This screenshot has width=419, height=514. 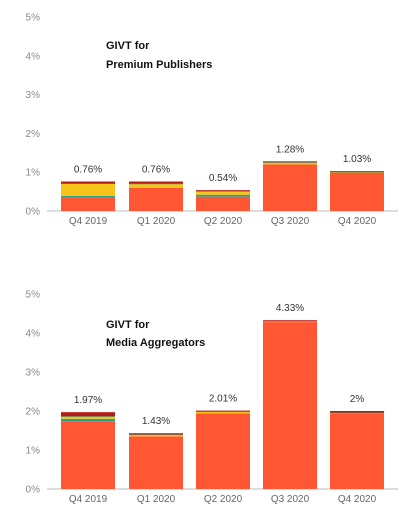 What do you see at coordinates (223, 178) in the screenshot?
I see `total-label: 0.54%` at bounding box center [223, 178].